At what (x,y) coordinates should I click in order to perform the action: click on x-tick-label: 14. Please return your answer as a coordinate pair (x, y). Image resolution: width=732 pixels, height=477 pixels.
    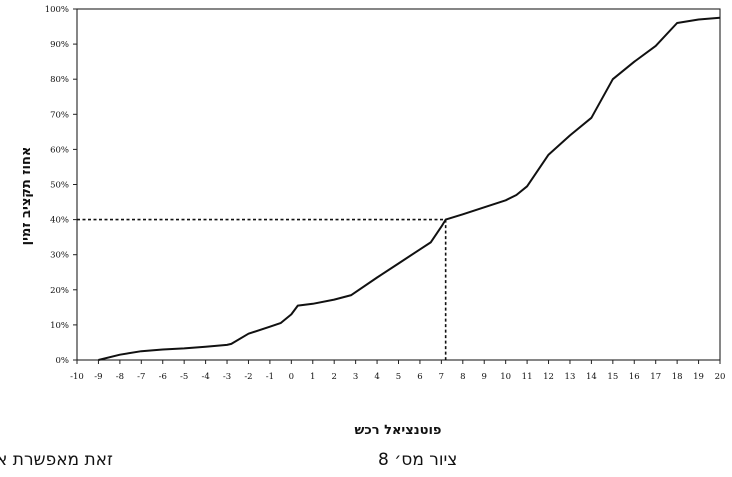
    Looking at the image, I should click on (591, 377).